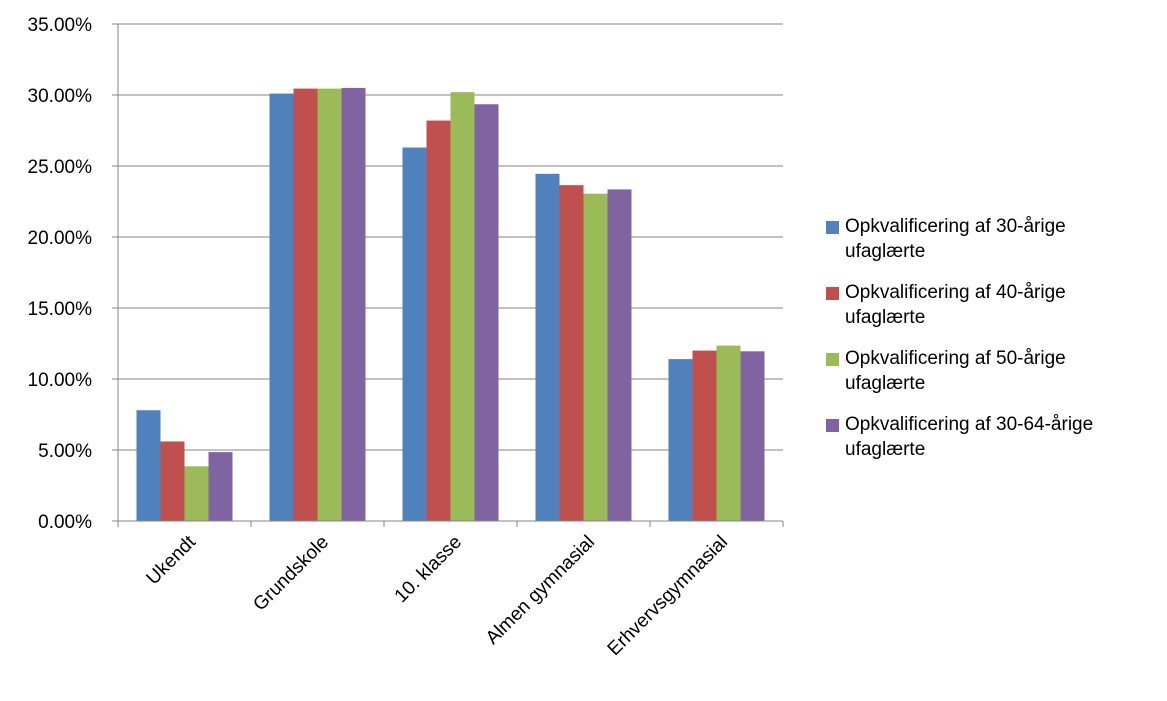 This screenshot has height=701, width=1167. I want to click on y-tick-label: 25.00%, so click(60, 167).